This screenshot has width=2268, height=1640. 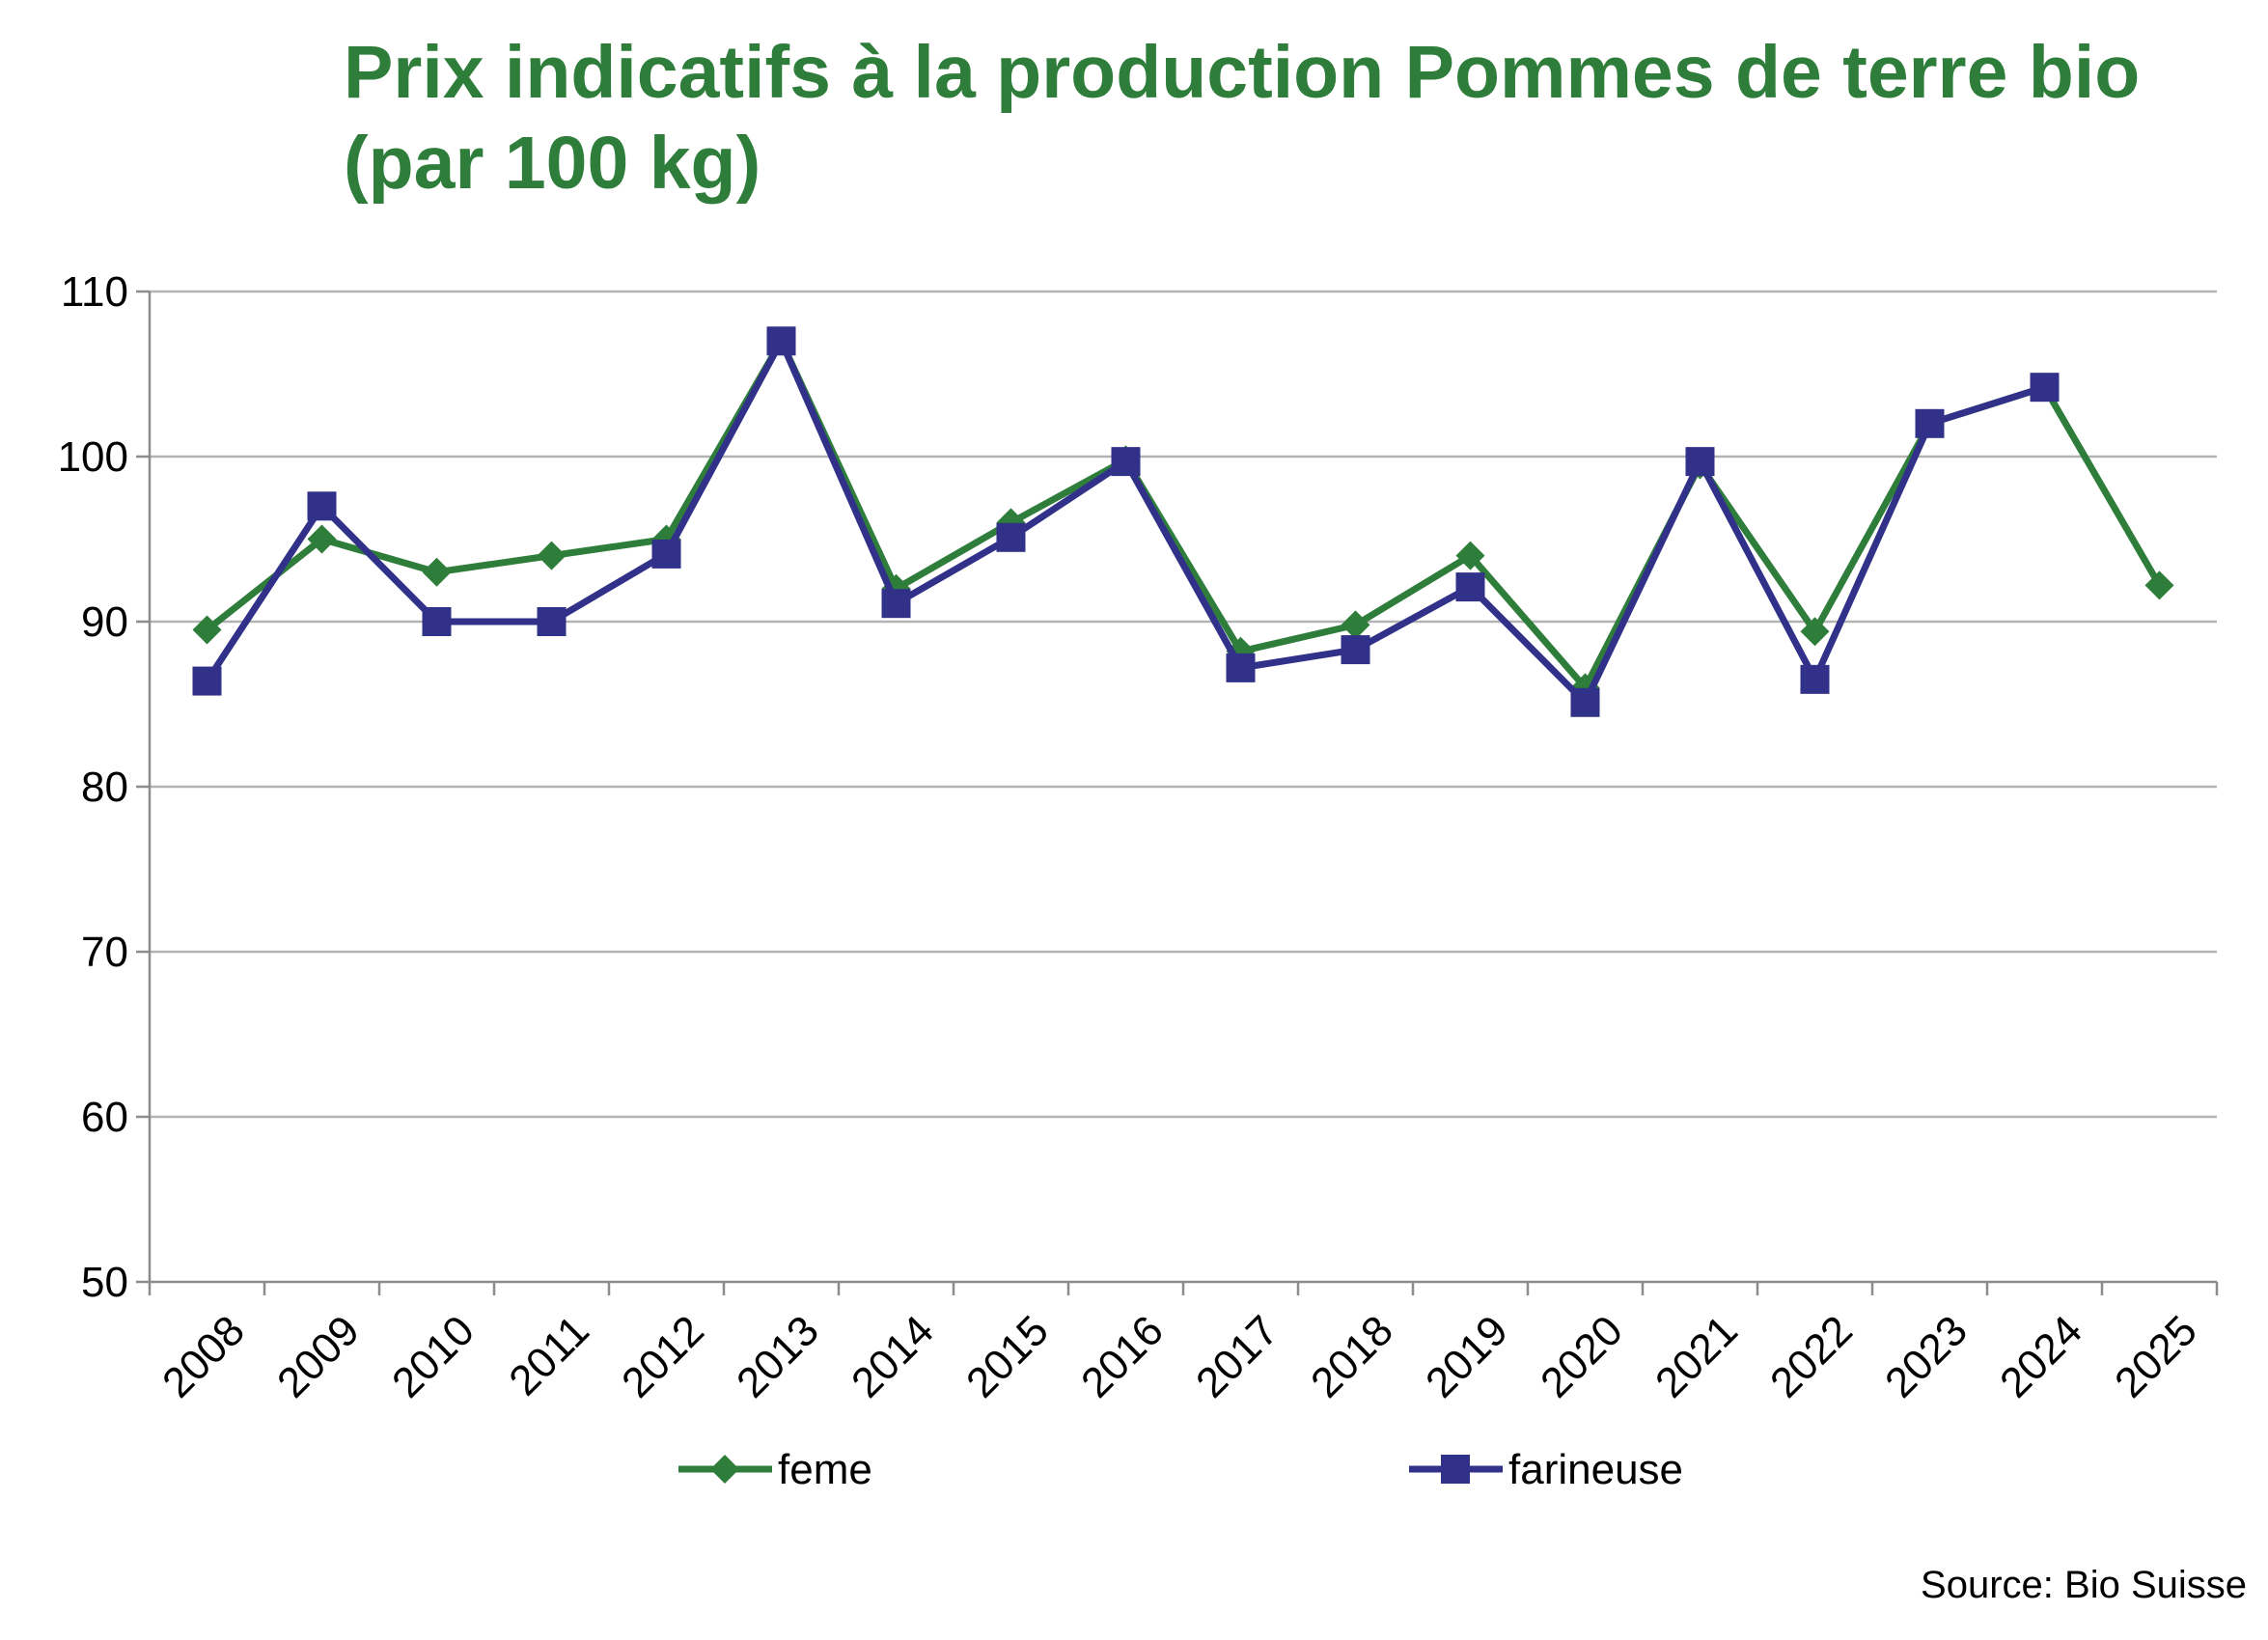 What do you see at coordinates (893, 1357) in the screenshot?
I see `x-tick-label: 2014` at bounding box center [893, 1357].